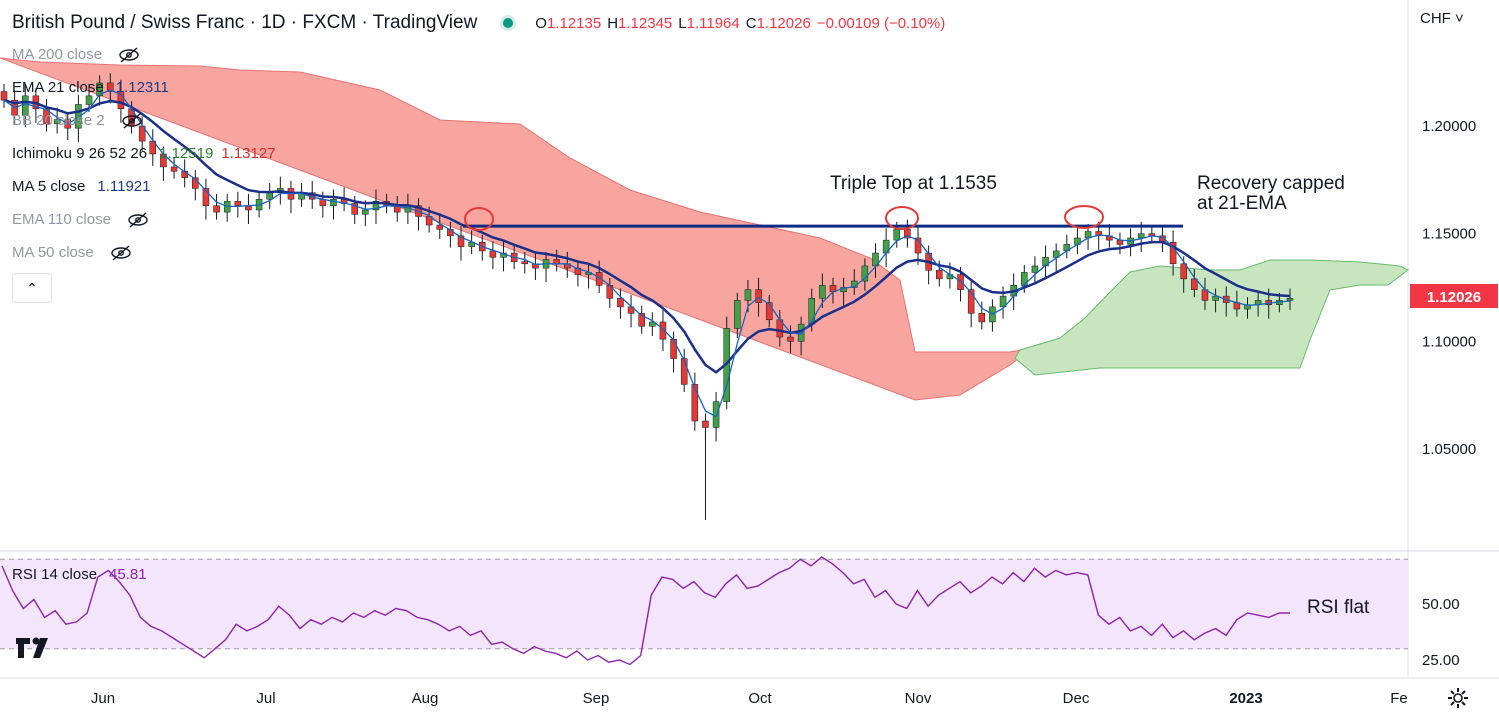 This screenshot has width=1499, height=719. I want to click on legend-row-4: MA 5 close 1.11921, so click(85, 186).